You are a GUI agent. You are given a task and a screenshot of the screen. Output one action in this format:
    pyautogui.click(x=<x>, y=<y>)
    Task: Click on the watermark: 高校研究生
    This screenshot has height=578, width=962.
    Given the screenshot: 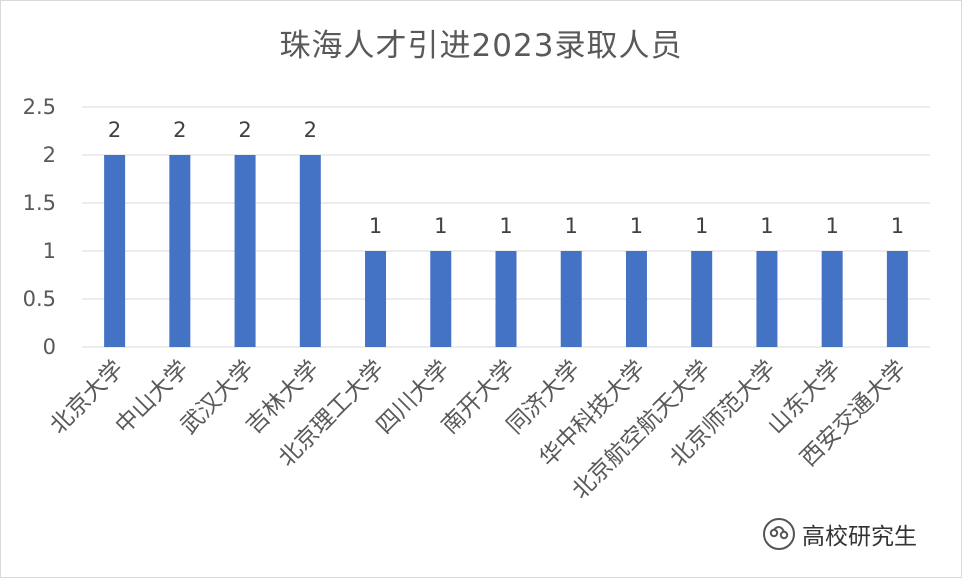 What is the action you would take?
    pyautogui.click(x=839, y=534)
    